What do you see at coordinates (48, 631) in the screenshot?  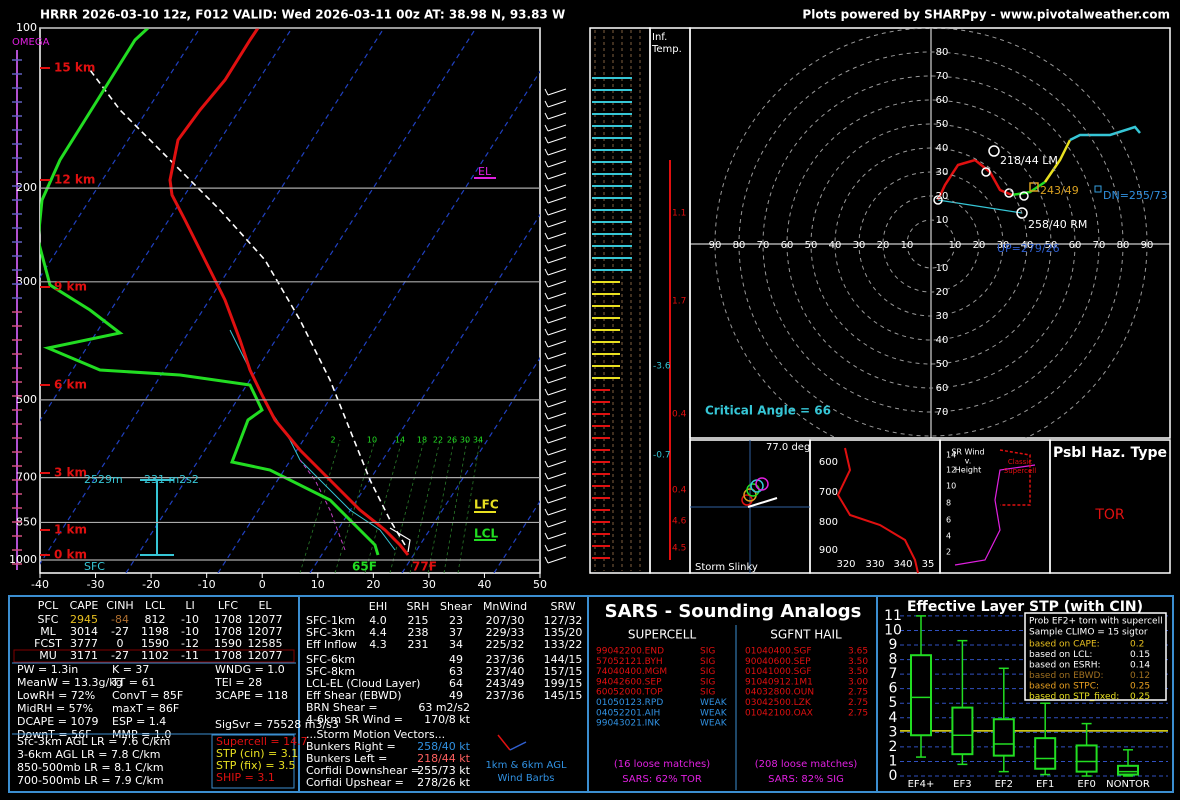 I see `thermo-cell: ML` at bounding box center [48, 631].